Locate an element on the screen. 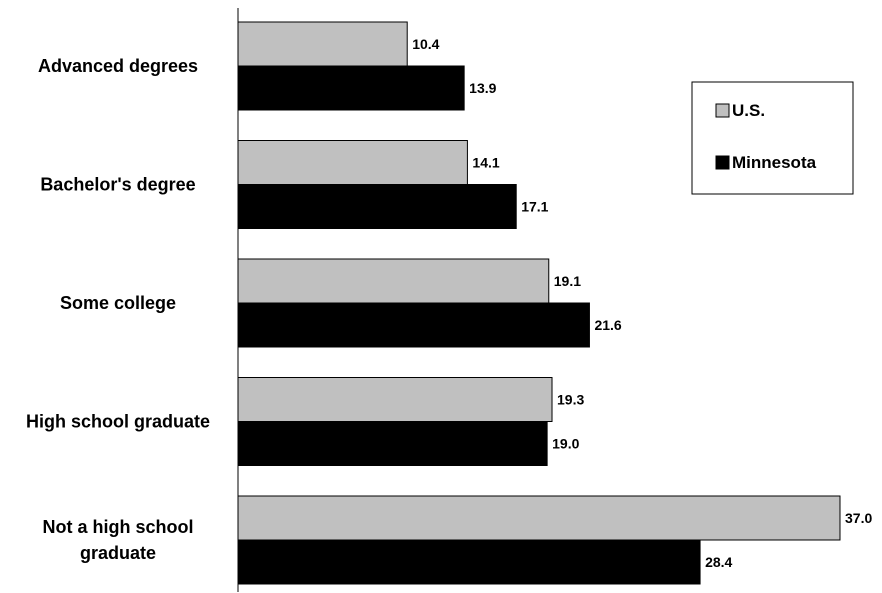  legend-swatch-us is located at coordinates (722, 110).